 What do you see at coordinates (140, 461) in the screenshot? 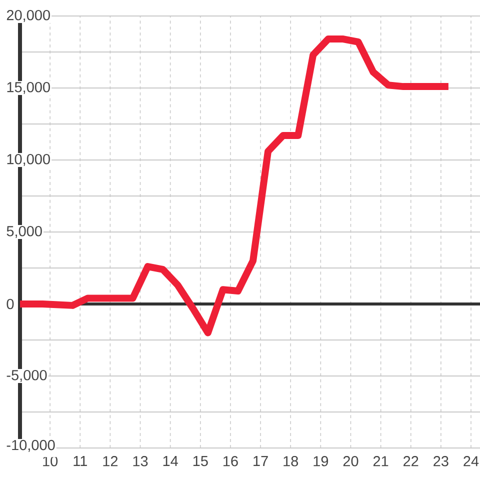
I see `x-tick-label: 13` at bounding box center [140, 461].